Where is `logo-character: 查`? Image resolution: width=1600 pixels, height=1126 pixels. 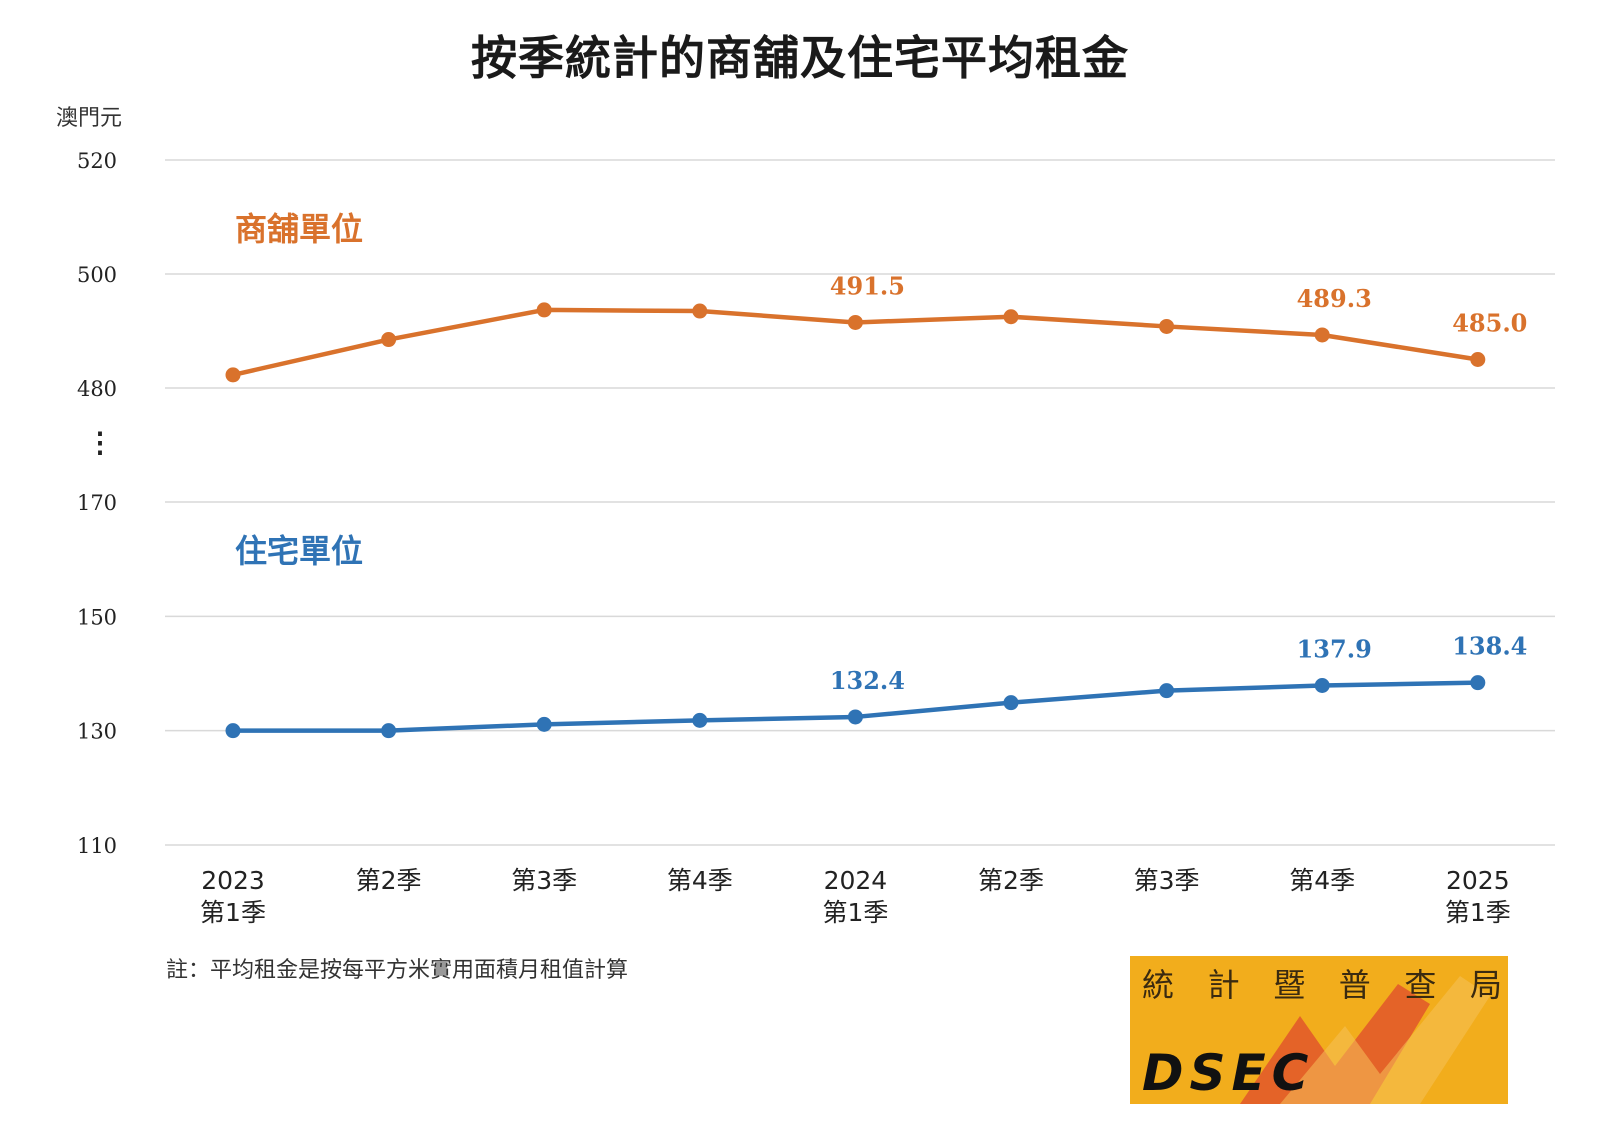 logo-character: 查 is located at coordinates (1420, 985).